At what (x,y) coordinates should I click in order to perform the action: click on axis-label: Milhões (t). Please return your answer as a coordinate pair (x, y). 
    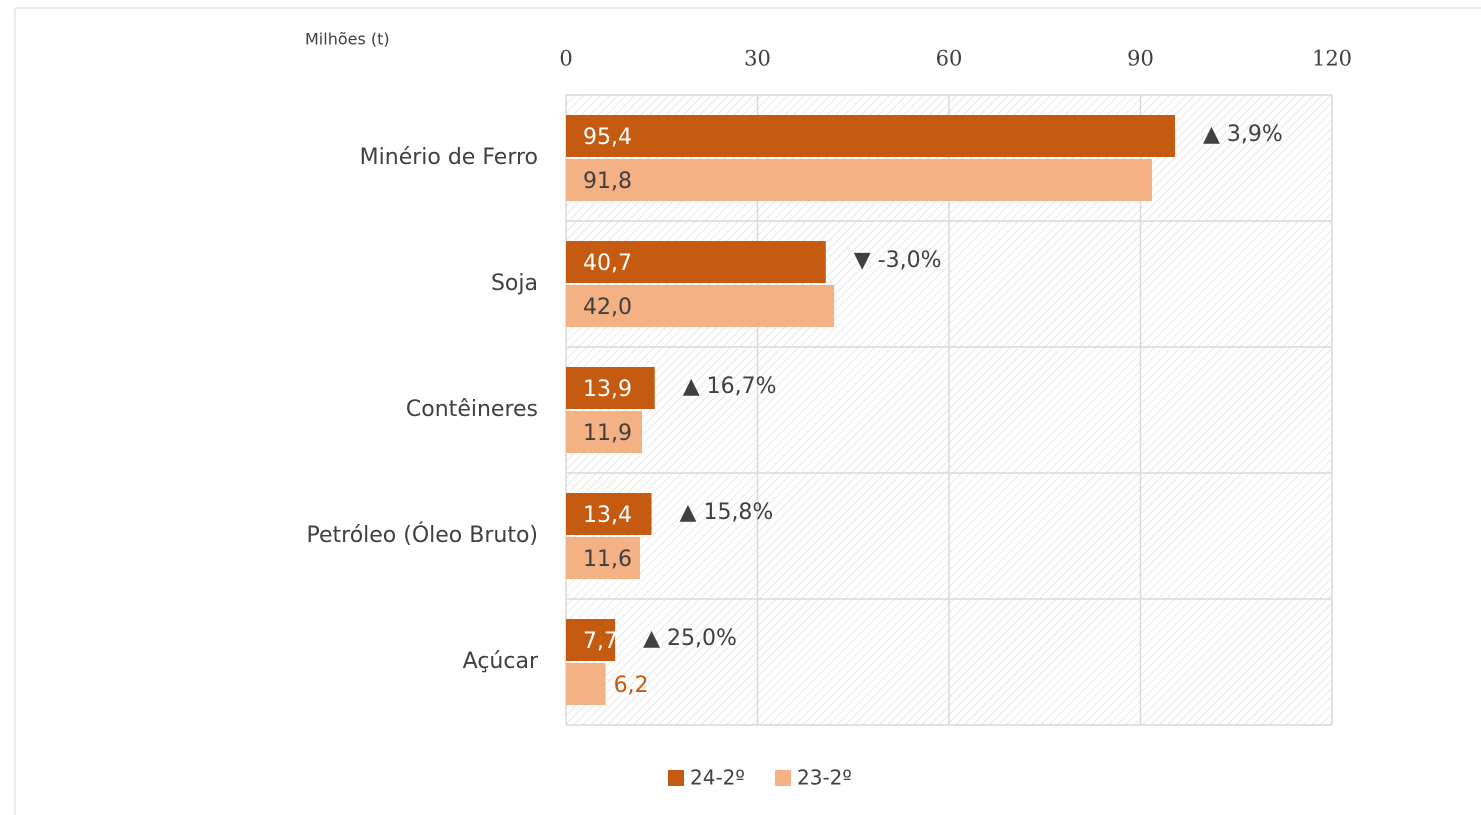
    Looking at the image, I should click on (347, 39).